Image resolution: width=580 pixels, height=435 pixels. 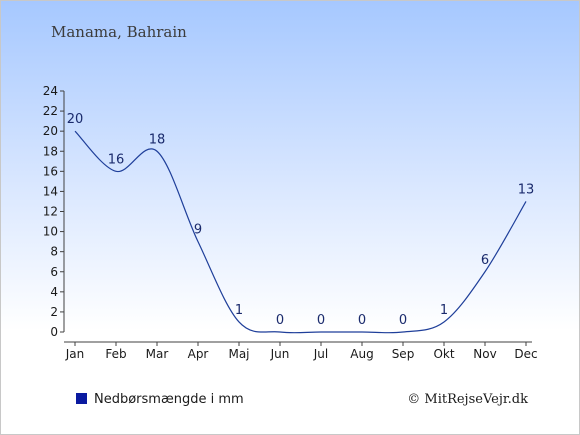 I want to click on chart-title: Manama, Bahrain, so click(x=119, y=32).